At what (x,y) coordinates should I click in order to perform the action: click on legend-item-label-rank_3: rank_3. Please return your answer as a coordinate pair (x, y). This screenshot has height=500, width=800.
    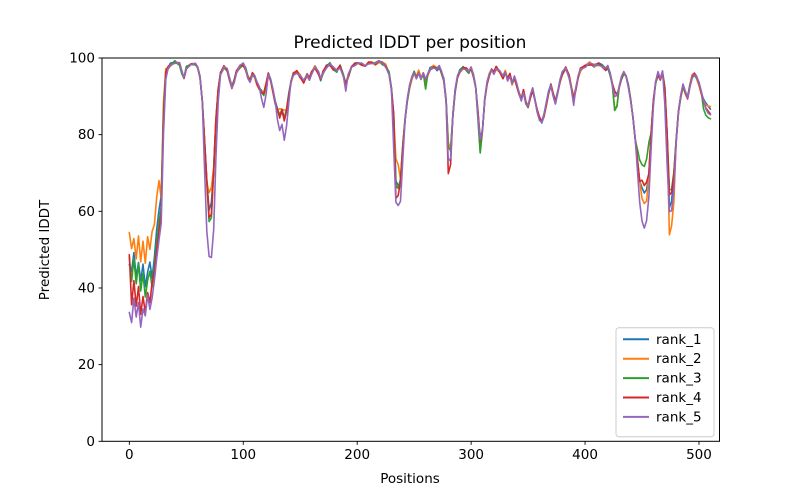
    Looking at the image, I should click on (679, 379).